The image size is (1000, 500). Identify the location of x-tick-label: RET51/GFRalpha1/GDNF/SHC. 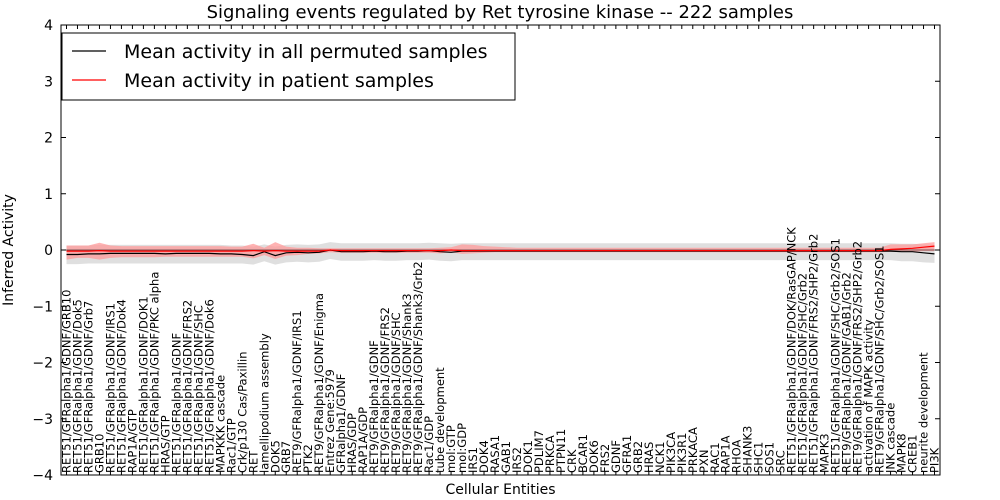
(198, 389).